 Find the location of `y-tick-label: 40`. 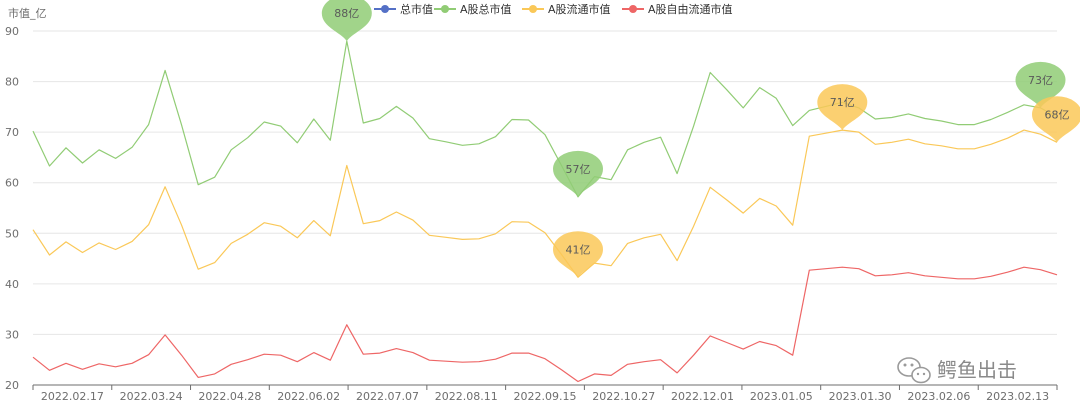

y-tick-label: 40 is located at coordinates (12, 284).